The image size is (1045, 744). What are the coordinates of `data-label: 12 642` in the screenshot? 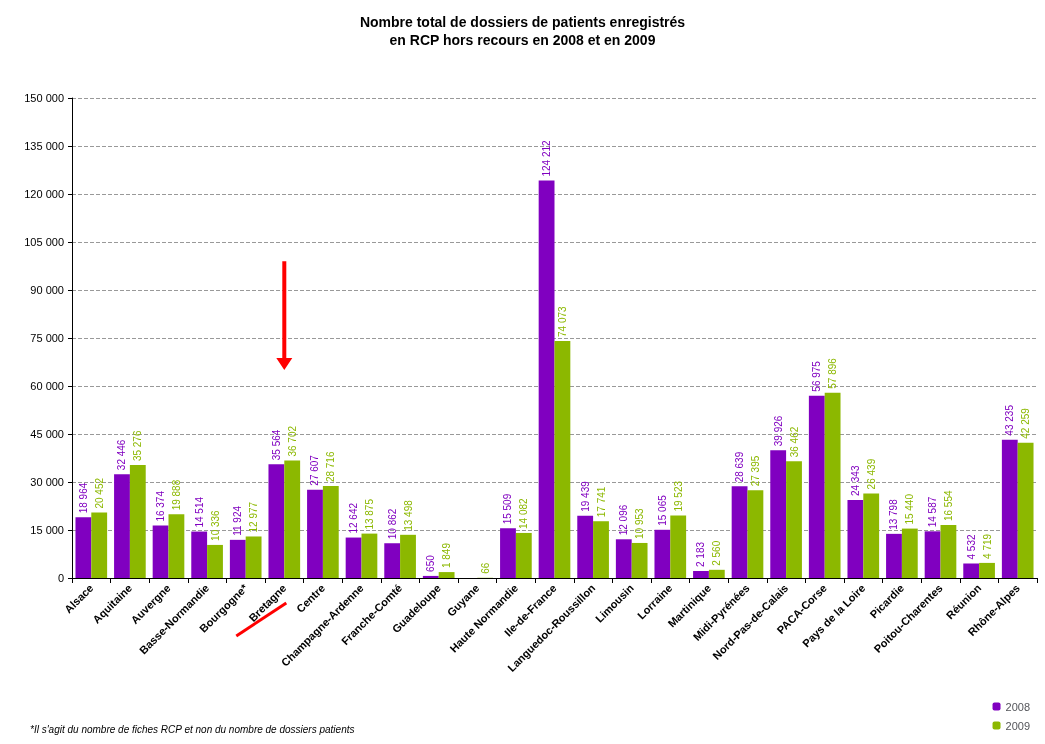 It's located at (354, 518).